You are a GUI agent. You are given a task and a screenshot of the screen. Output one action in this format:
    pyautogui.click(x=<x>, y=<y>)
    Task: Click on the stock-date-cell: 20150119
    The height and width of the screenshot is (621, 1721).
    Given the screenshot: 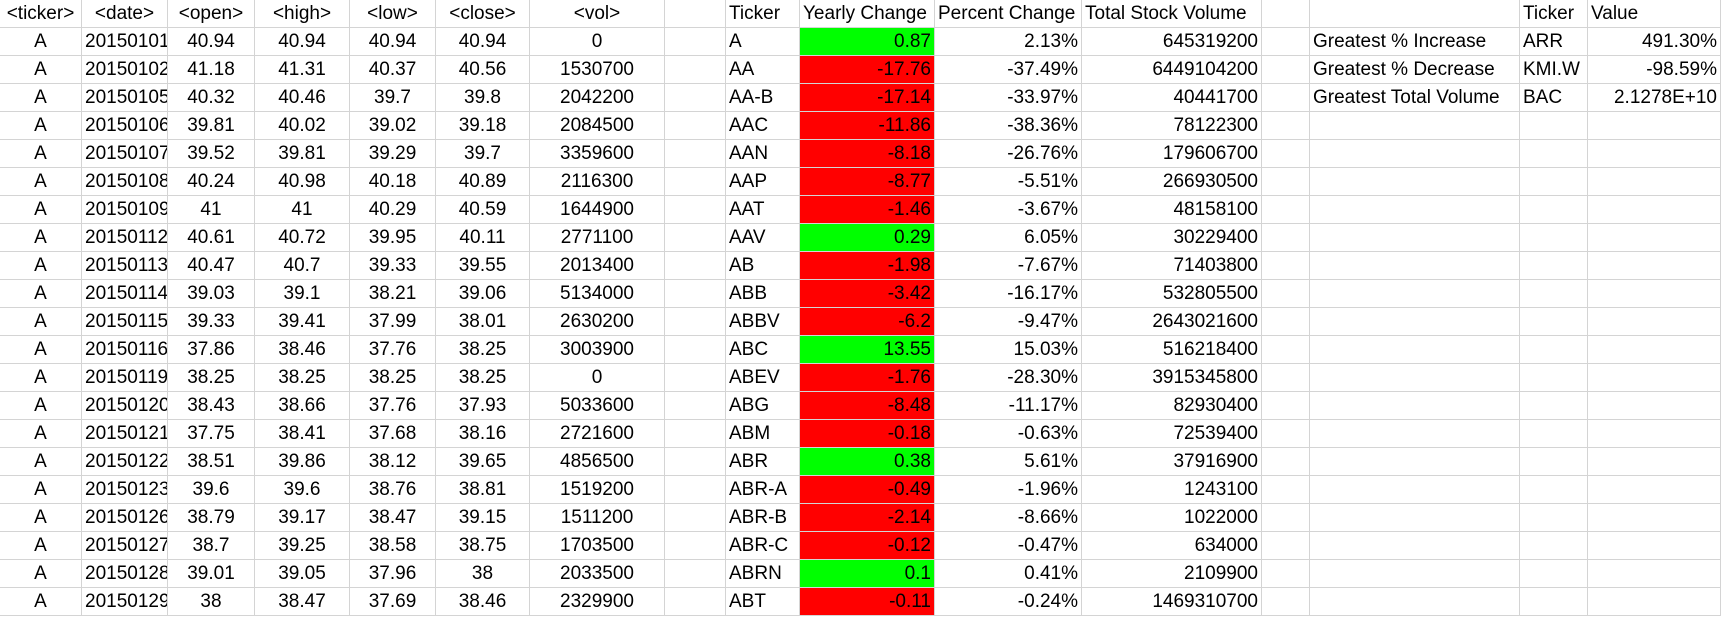 What is the action you would take?
    pyautogui.click(x=125, y=378)
    